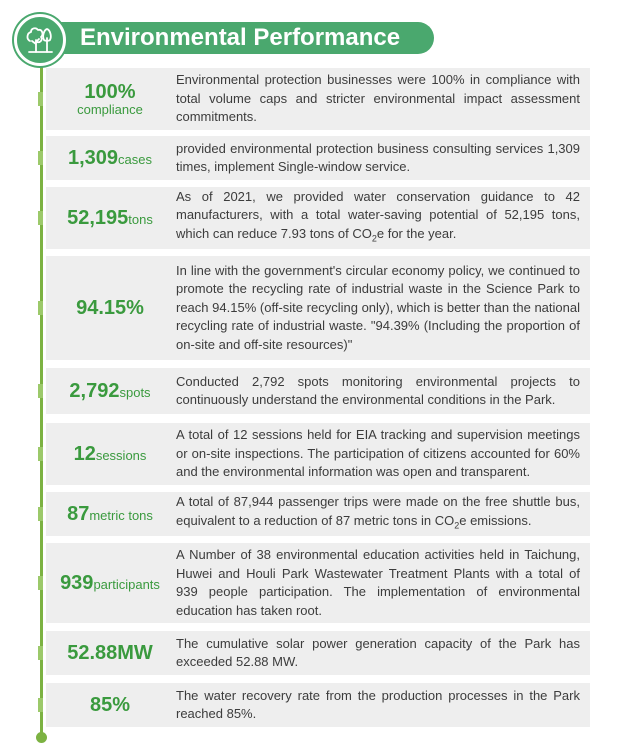 The width and height of the screenshot is (624, 752). What do you see at coordinates (110, 391) in the screenshot?
I see `metric-value: 2,792spots` at bounding box center [110, 391].